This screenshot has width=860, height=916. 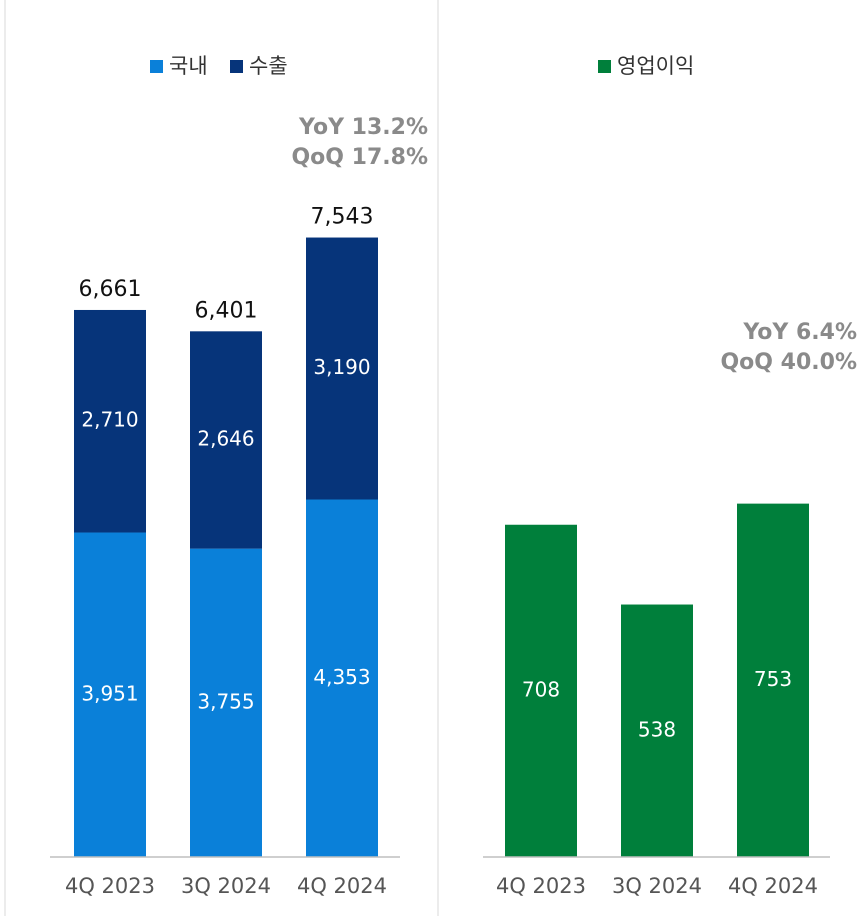 What do you see at coordinates (268, 66) in the screenshot?
I see `legend-label: 수출` at bounding box center [268, 66].